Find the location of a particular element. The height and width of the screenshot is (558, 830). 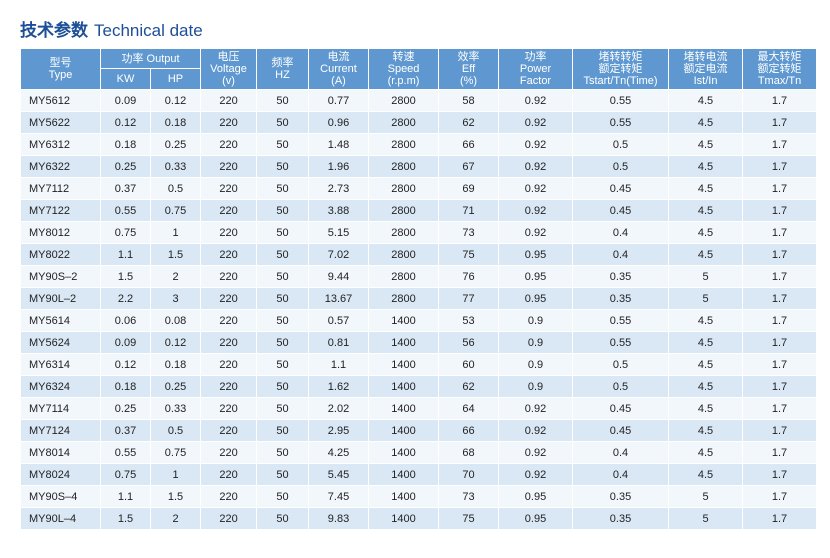

cell-kw: 0.75 is located at coordinates (125, 232).